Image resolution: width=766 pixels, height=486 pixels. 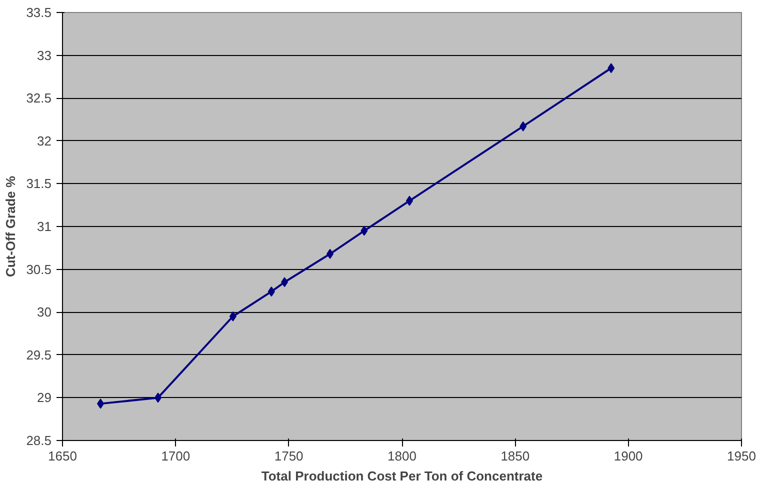 What do you see at coordinates (289, 456) in the screenshot?
I see `x-tick-label: 1750` at bounding box center [289, 456].